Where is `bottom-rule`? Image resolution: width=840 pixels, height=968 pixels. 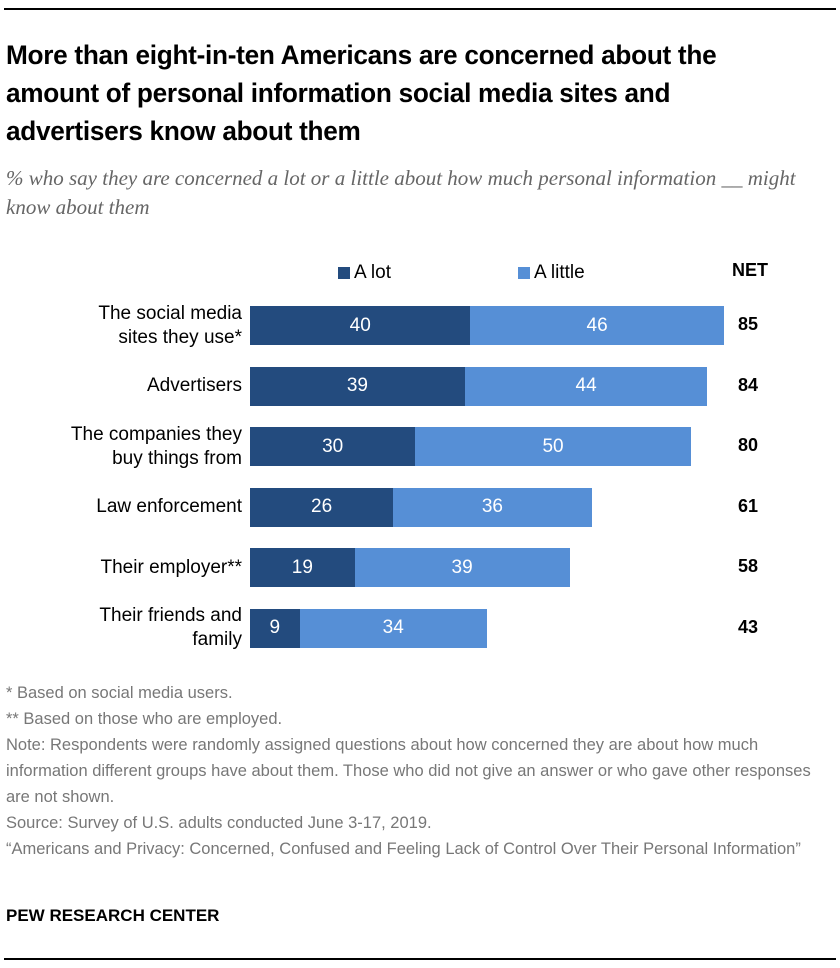 bottom-rule is located at coordinates (420, 959).